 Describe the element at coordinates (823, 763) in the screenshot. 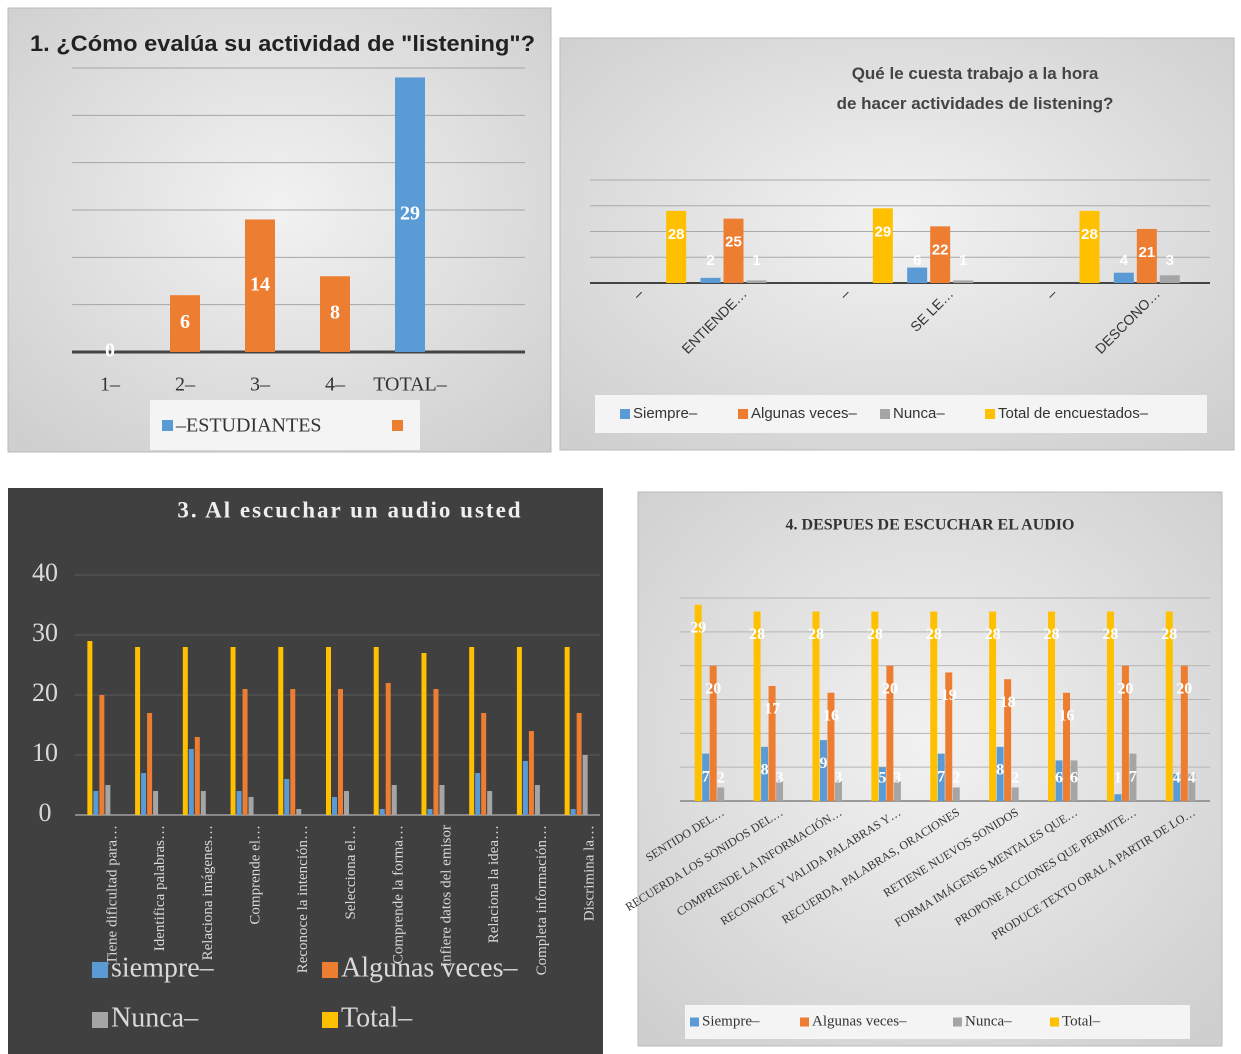

I see `data-label: 9` at that location.